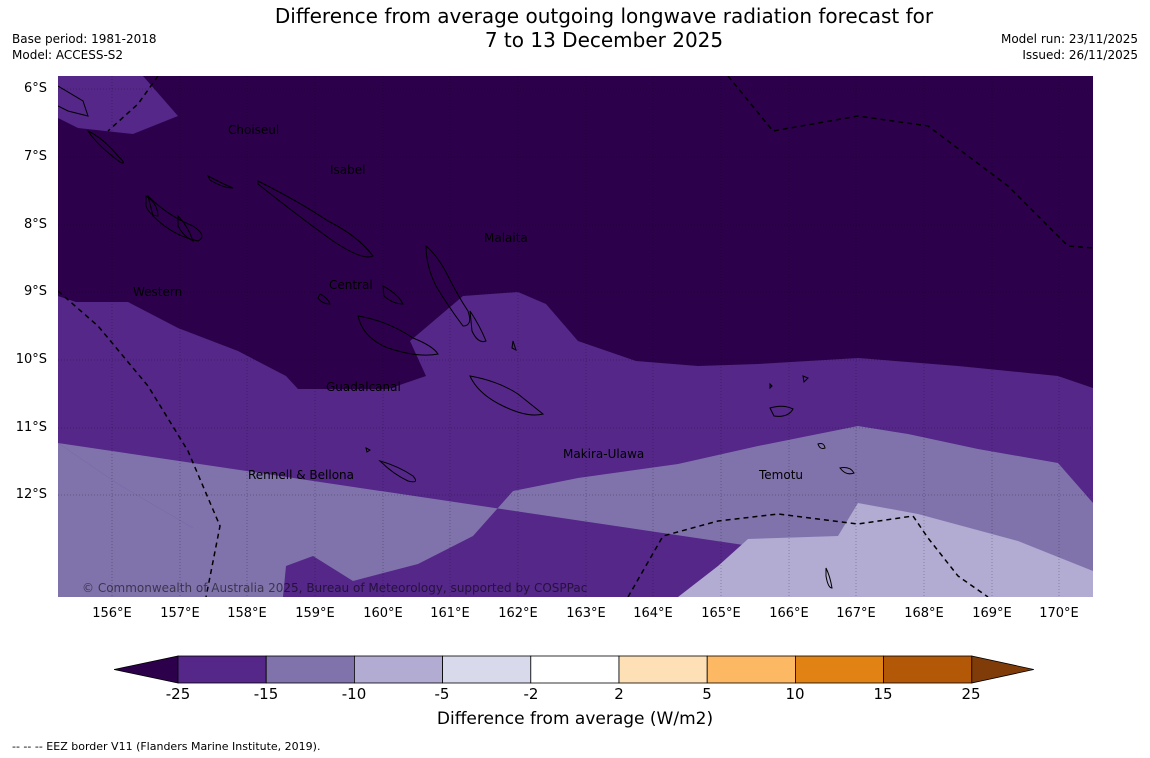  What do you see at coordinates (619, 694) in the screenshot?
I see `colorbar-tick: 2` at bounding box center [619, 694].